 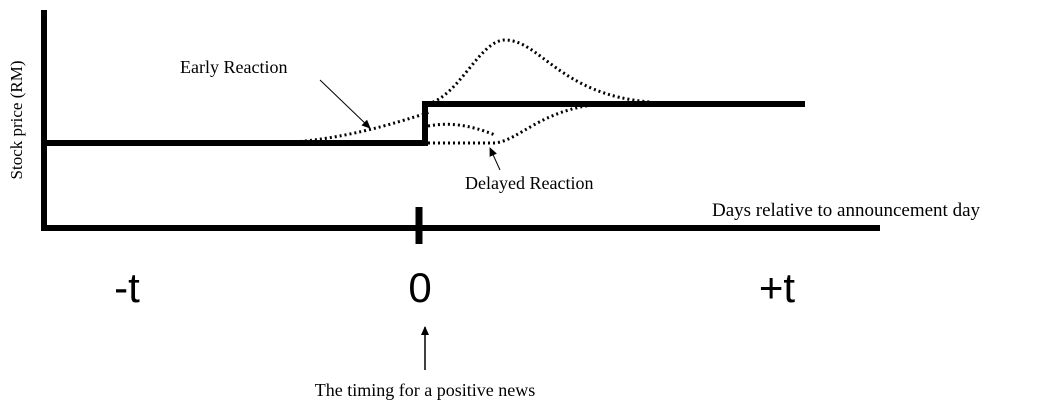 I want to click on price-step, so click(x=424, y=123).